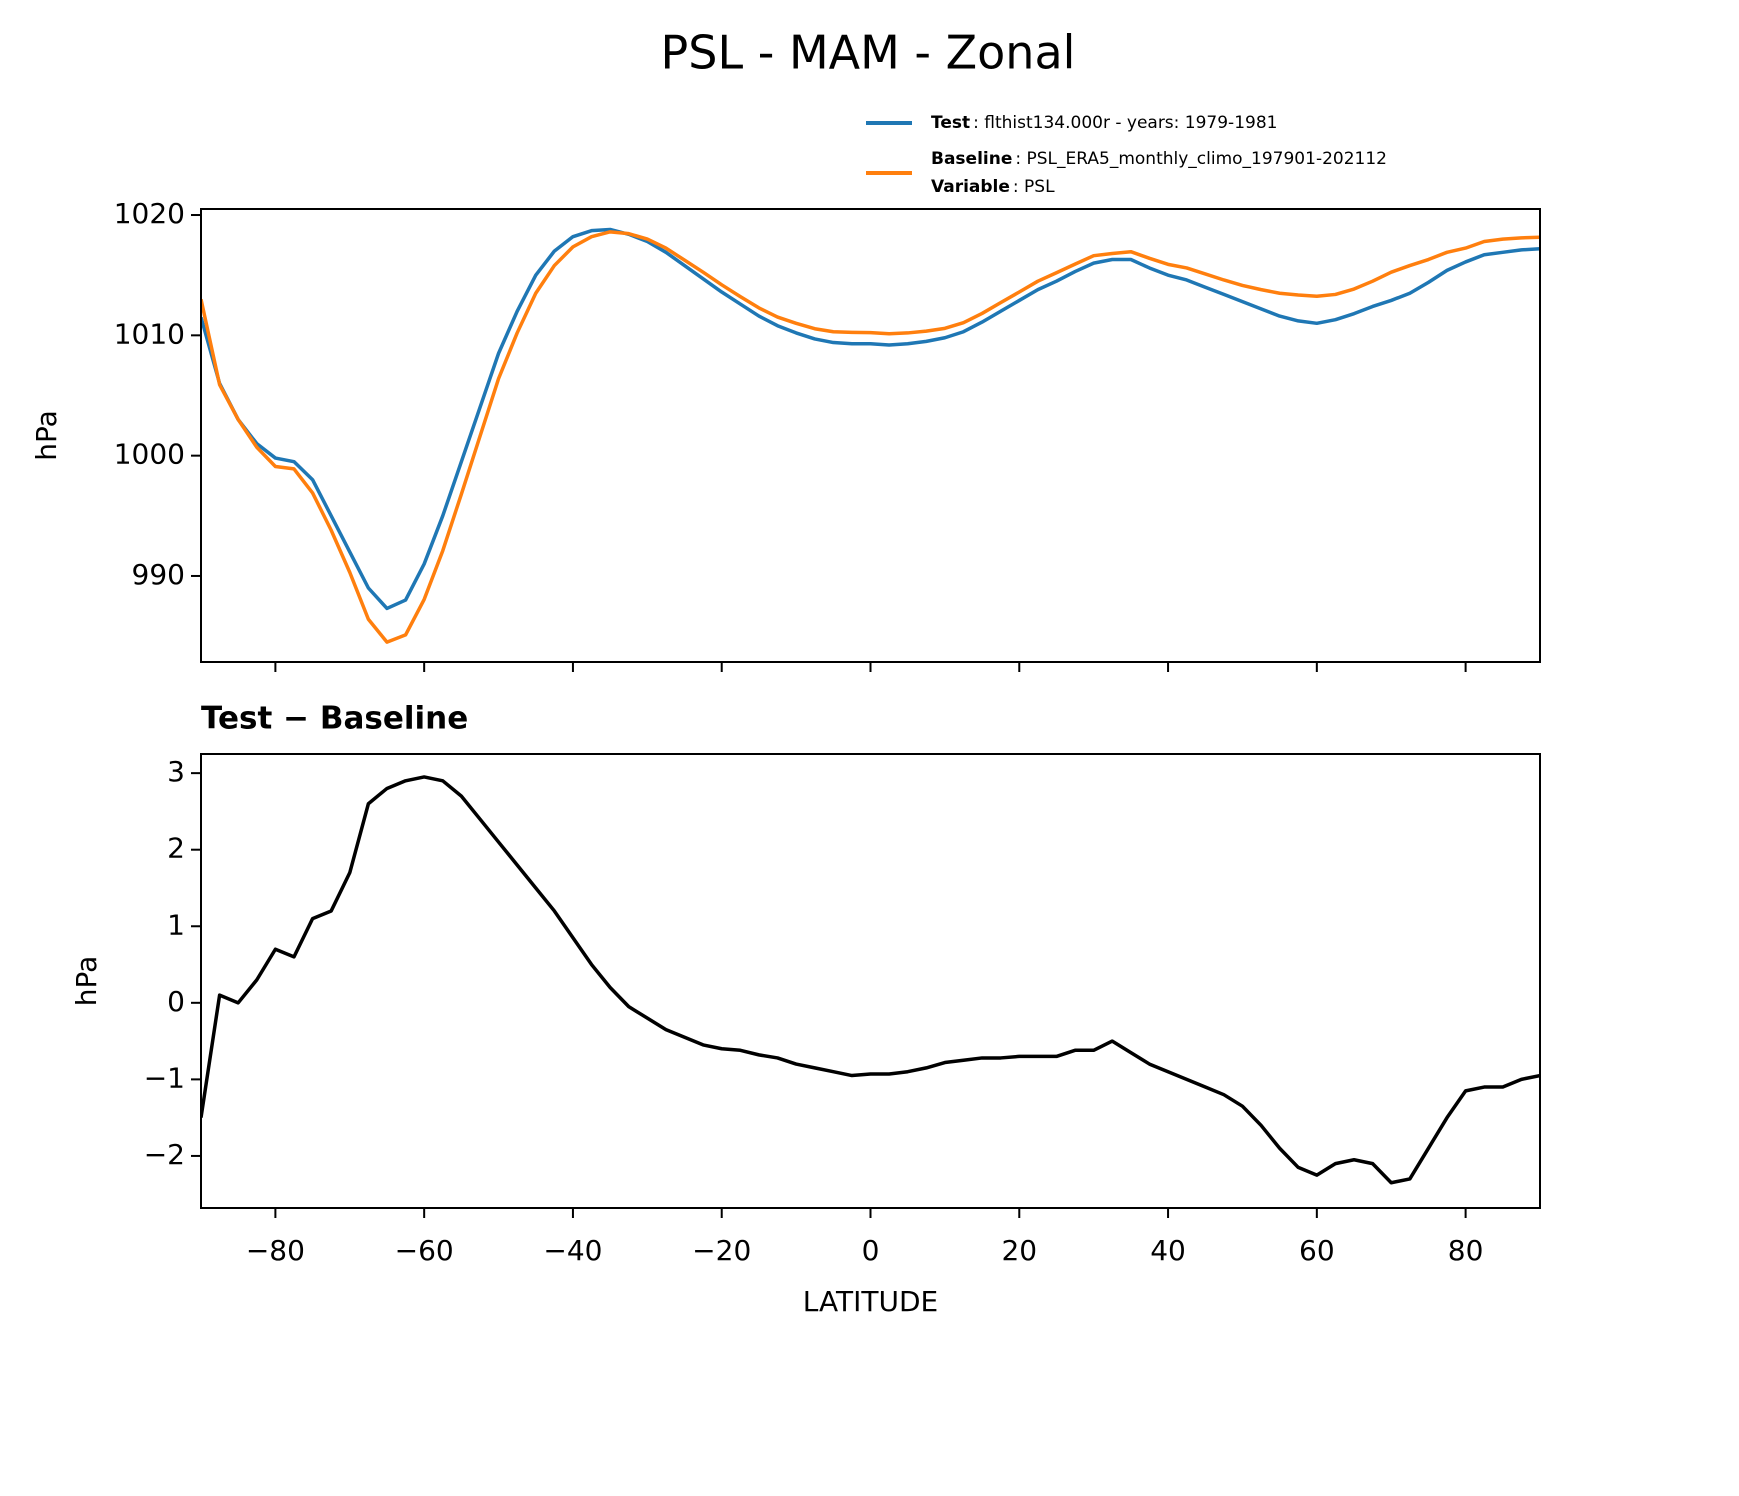 This screenshot has height=1496, width=1739. What do you see at coordinates (1317, 1250) in the screenshot?
I see `x-tick-label: 60` at bounding box center [1317, 1250].